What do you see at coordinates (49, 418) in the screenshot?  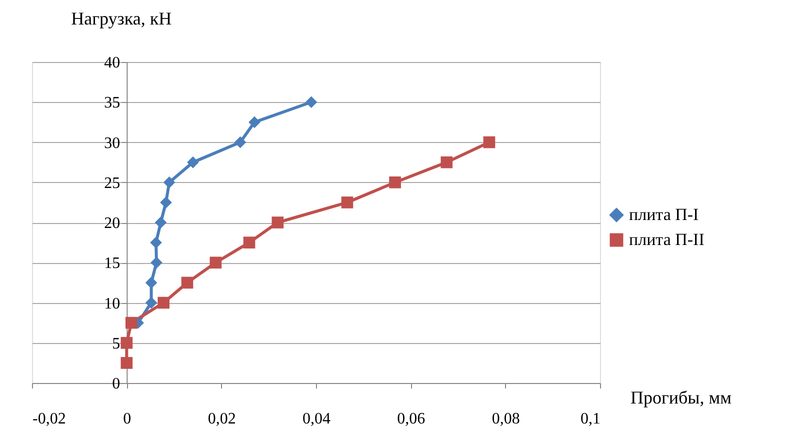 I see `x-tick-label: -0,02` at bounding box center [49, 418].